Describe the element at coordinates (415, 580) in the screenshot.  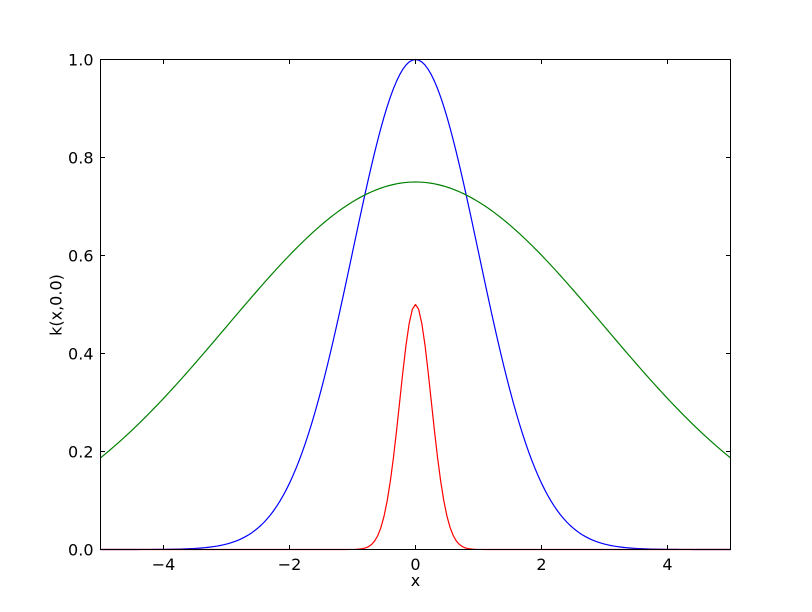
I see `x-axis-label: x` at that location.